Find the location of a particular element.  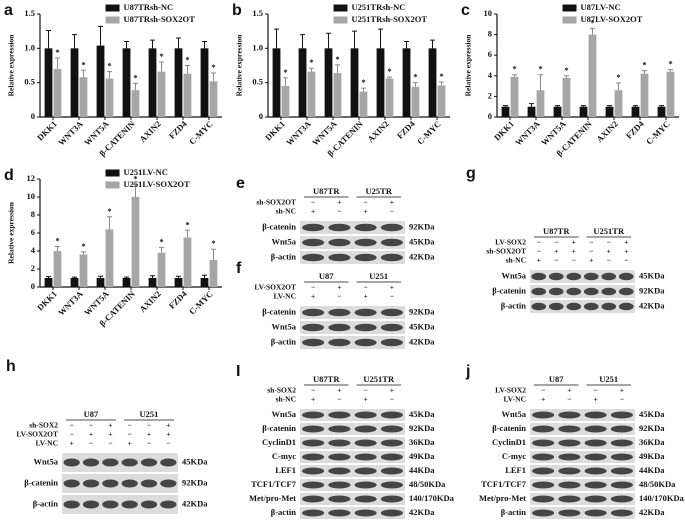

size-label: 36KDa is located at coordinates (422, 442).